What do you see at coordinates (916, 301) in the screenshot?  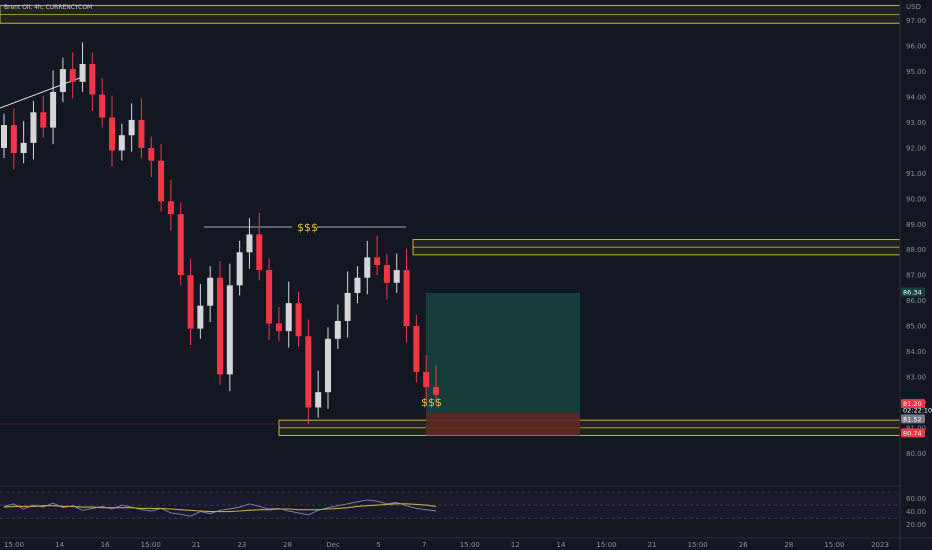 I see `y-tick-label: 86.00` at bounding box center [916, 301].